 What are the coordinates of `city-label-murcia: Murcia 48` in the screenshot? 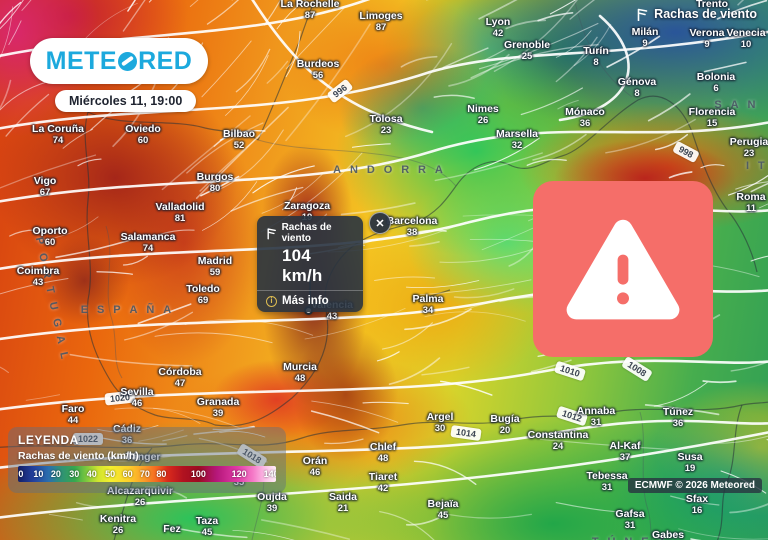 It's located at (300, 373).